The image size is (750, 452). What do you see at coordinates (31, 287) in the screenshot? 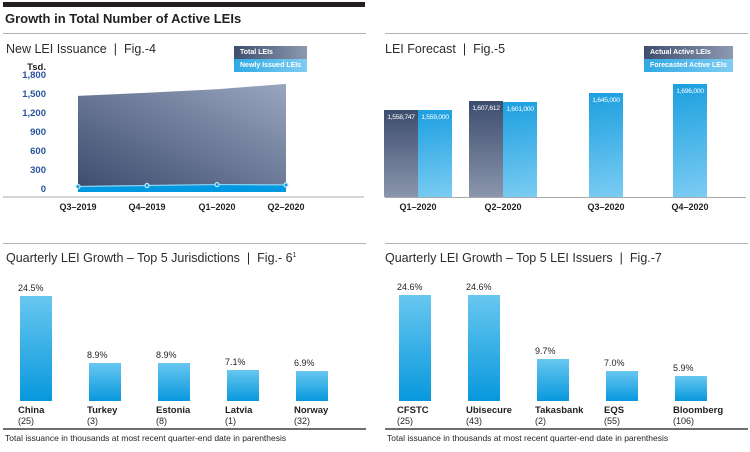
I see `fig6-percent-label: 24.5%` at bounding box center [31, 287].